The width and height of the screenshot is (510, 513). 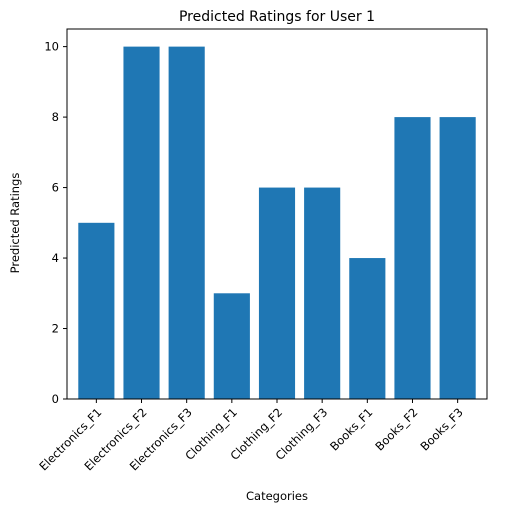 I want to click on bar-clothing-f3, so click(x=322, y=293).